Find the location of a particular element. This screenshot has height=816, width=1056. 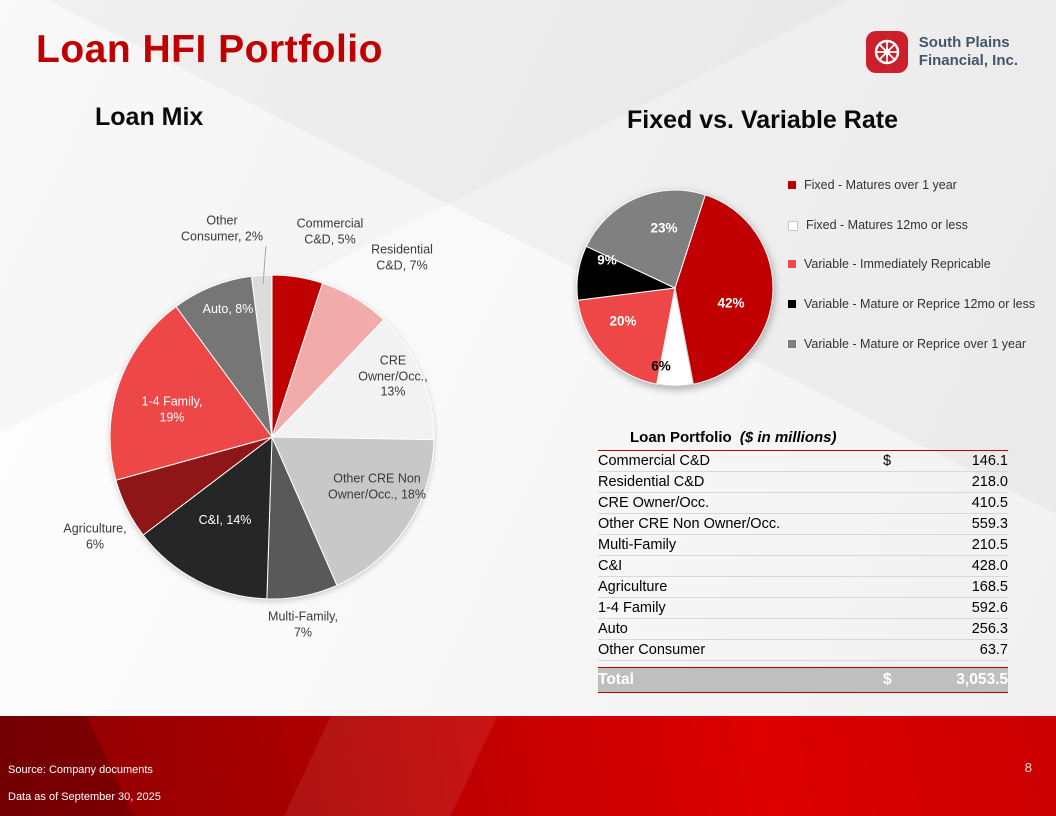

row-value: 218.0 is located at coordinates (989, 482).